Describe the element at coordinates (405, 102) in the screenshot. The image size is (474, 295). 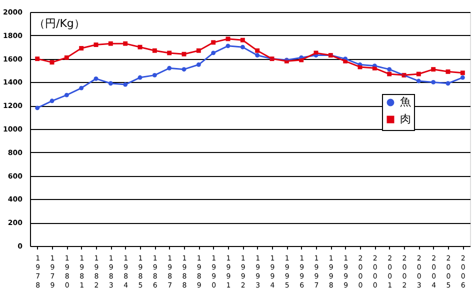
I see `legend-label: 魚` at that location.